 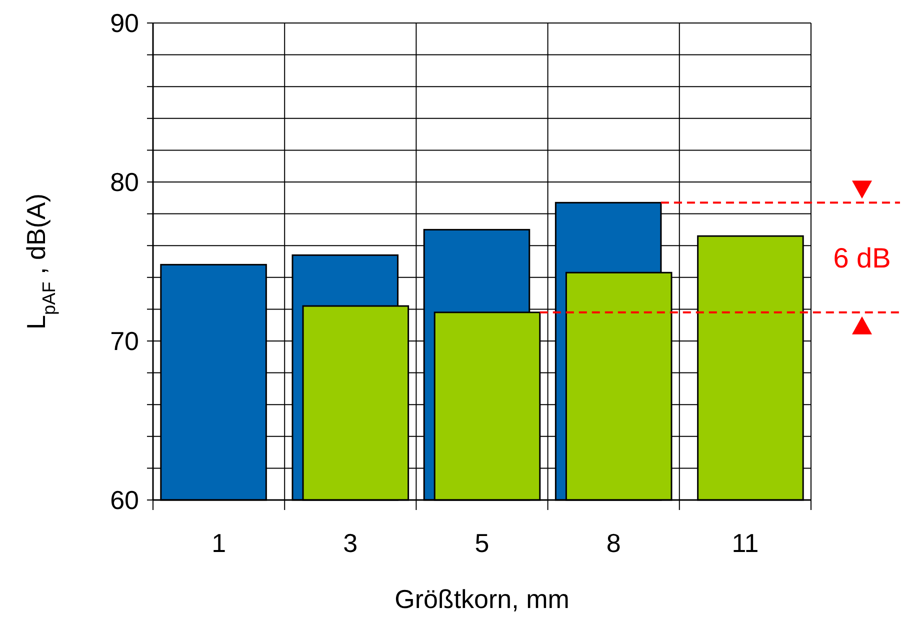 I want to click on y-tick-label: 80, so click(x=124, y=182).